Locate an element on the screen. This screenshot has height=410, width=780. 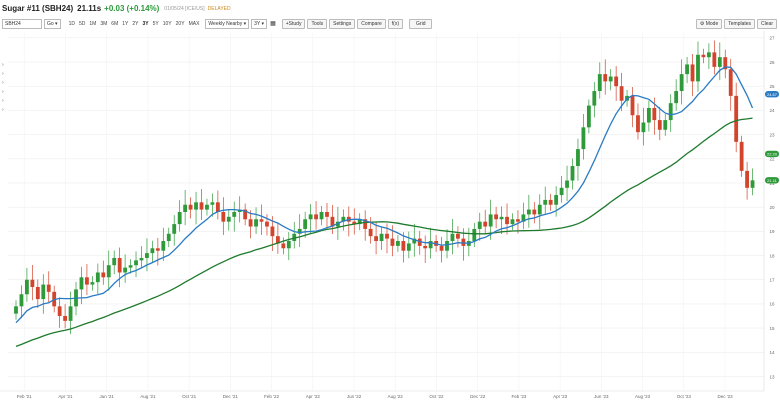
period-3y: 3Y is located at coordinates (145, 23).